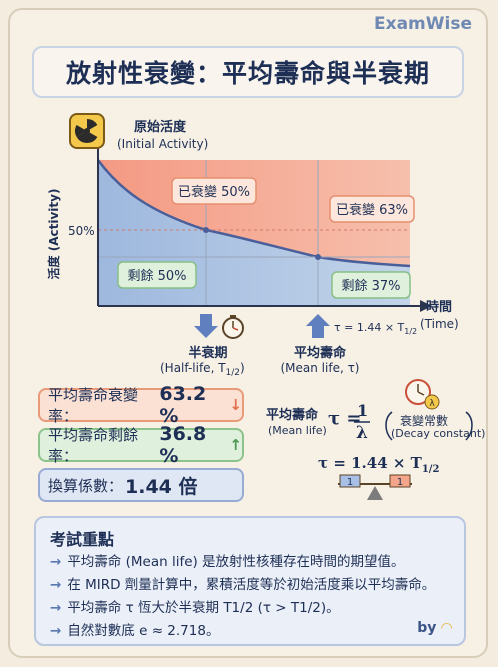  I want to click on mean-life-point, so click(318, 257).